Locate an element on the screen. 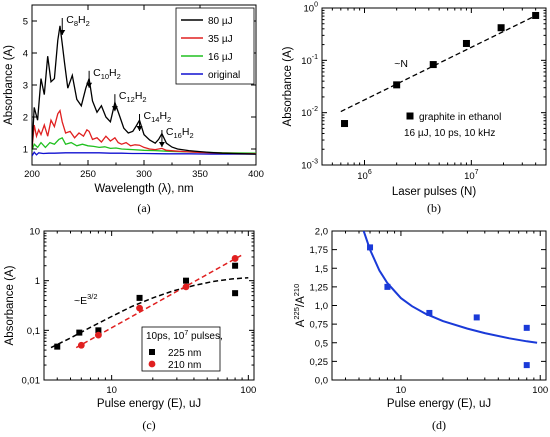 This screenshot has width=550, height=437. panel-a-annotation-label: C12H2 is located at coordinates (133, 97).